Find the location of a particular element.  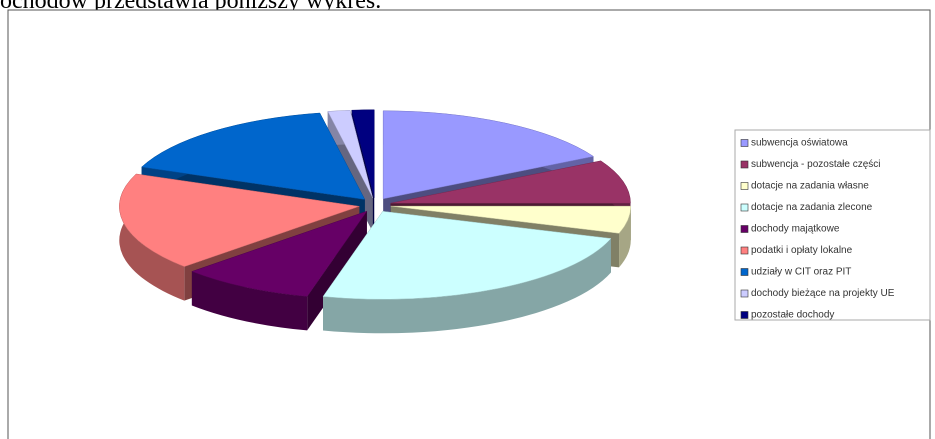

legend-label: podatki i opłaty lokalne is located at coordinates (802, 250).